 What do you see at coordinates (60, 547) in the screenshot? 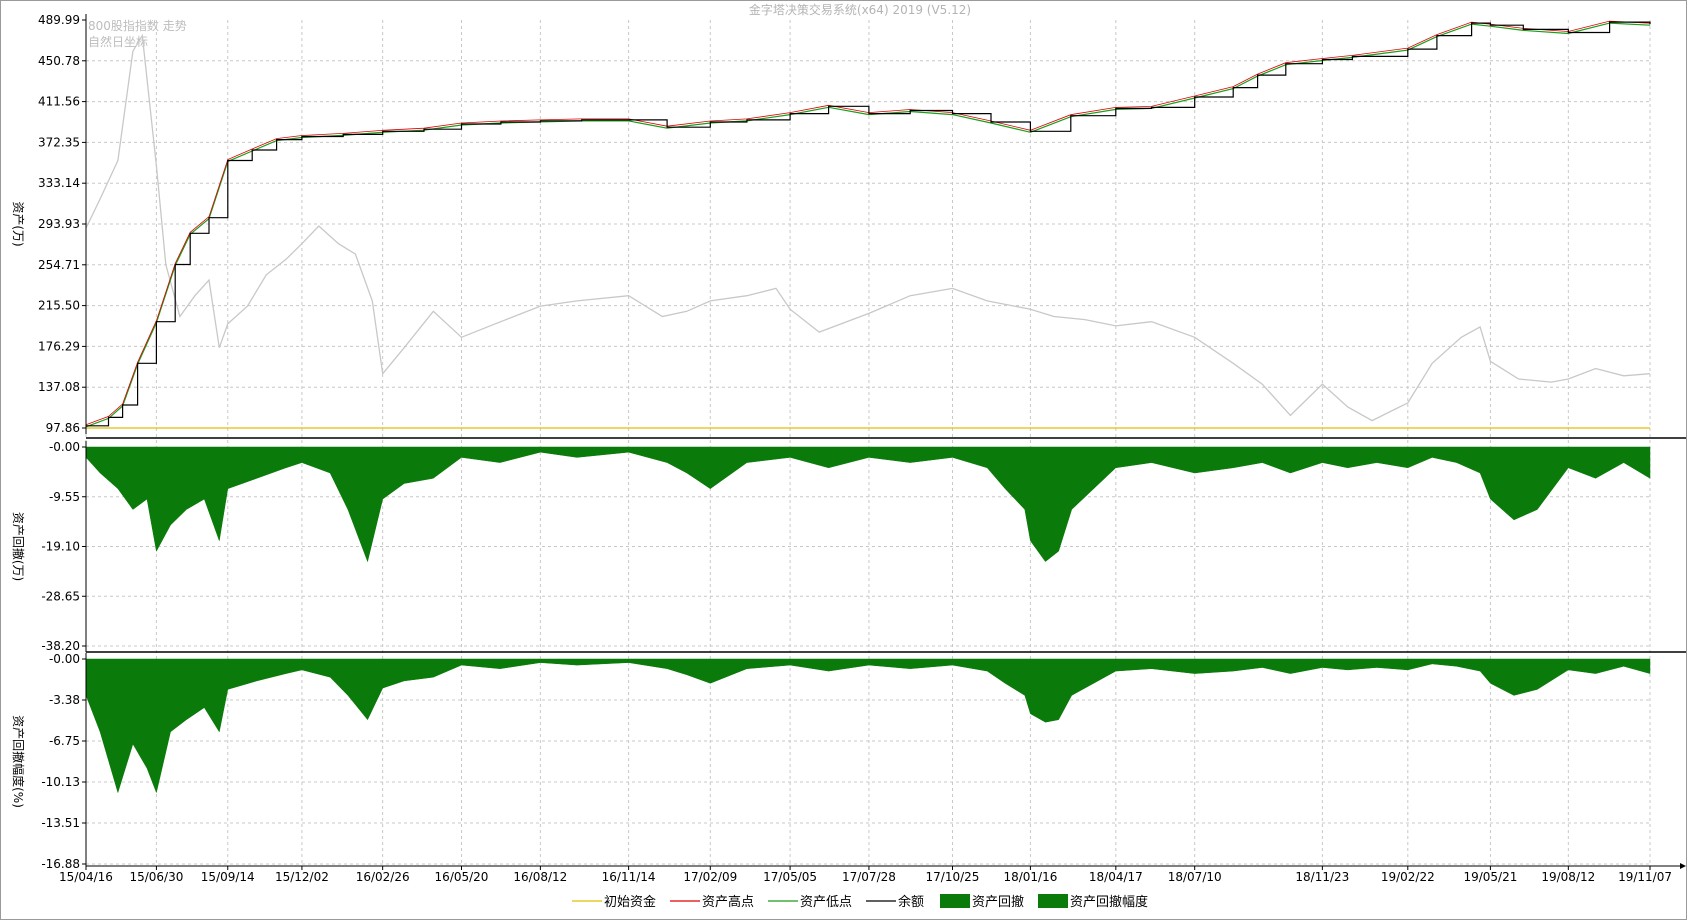
I see `y-tick-label: -19.10` at bounding box center [60, 547].